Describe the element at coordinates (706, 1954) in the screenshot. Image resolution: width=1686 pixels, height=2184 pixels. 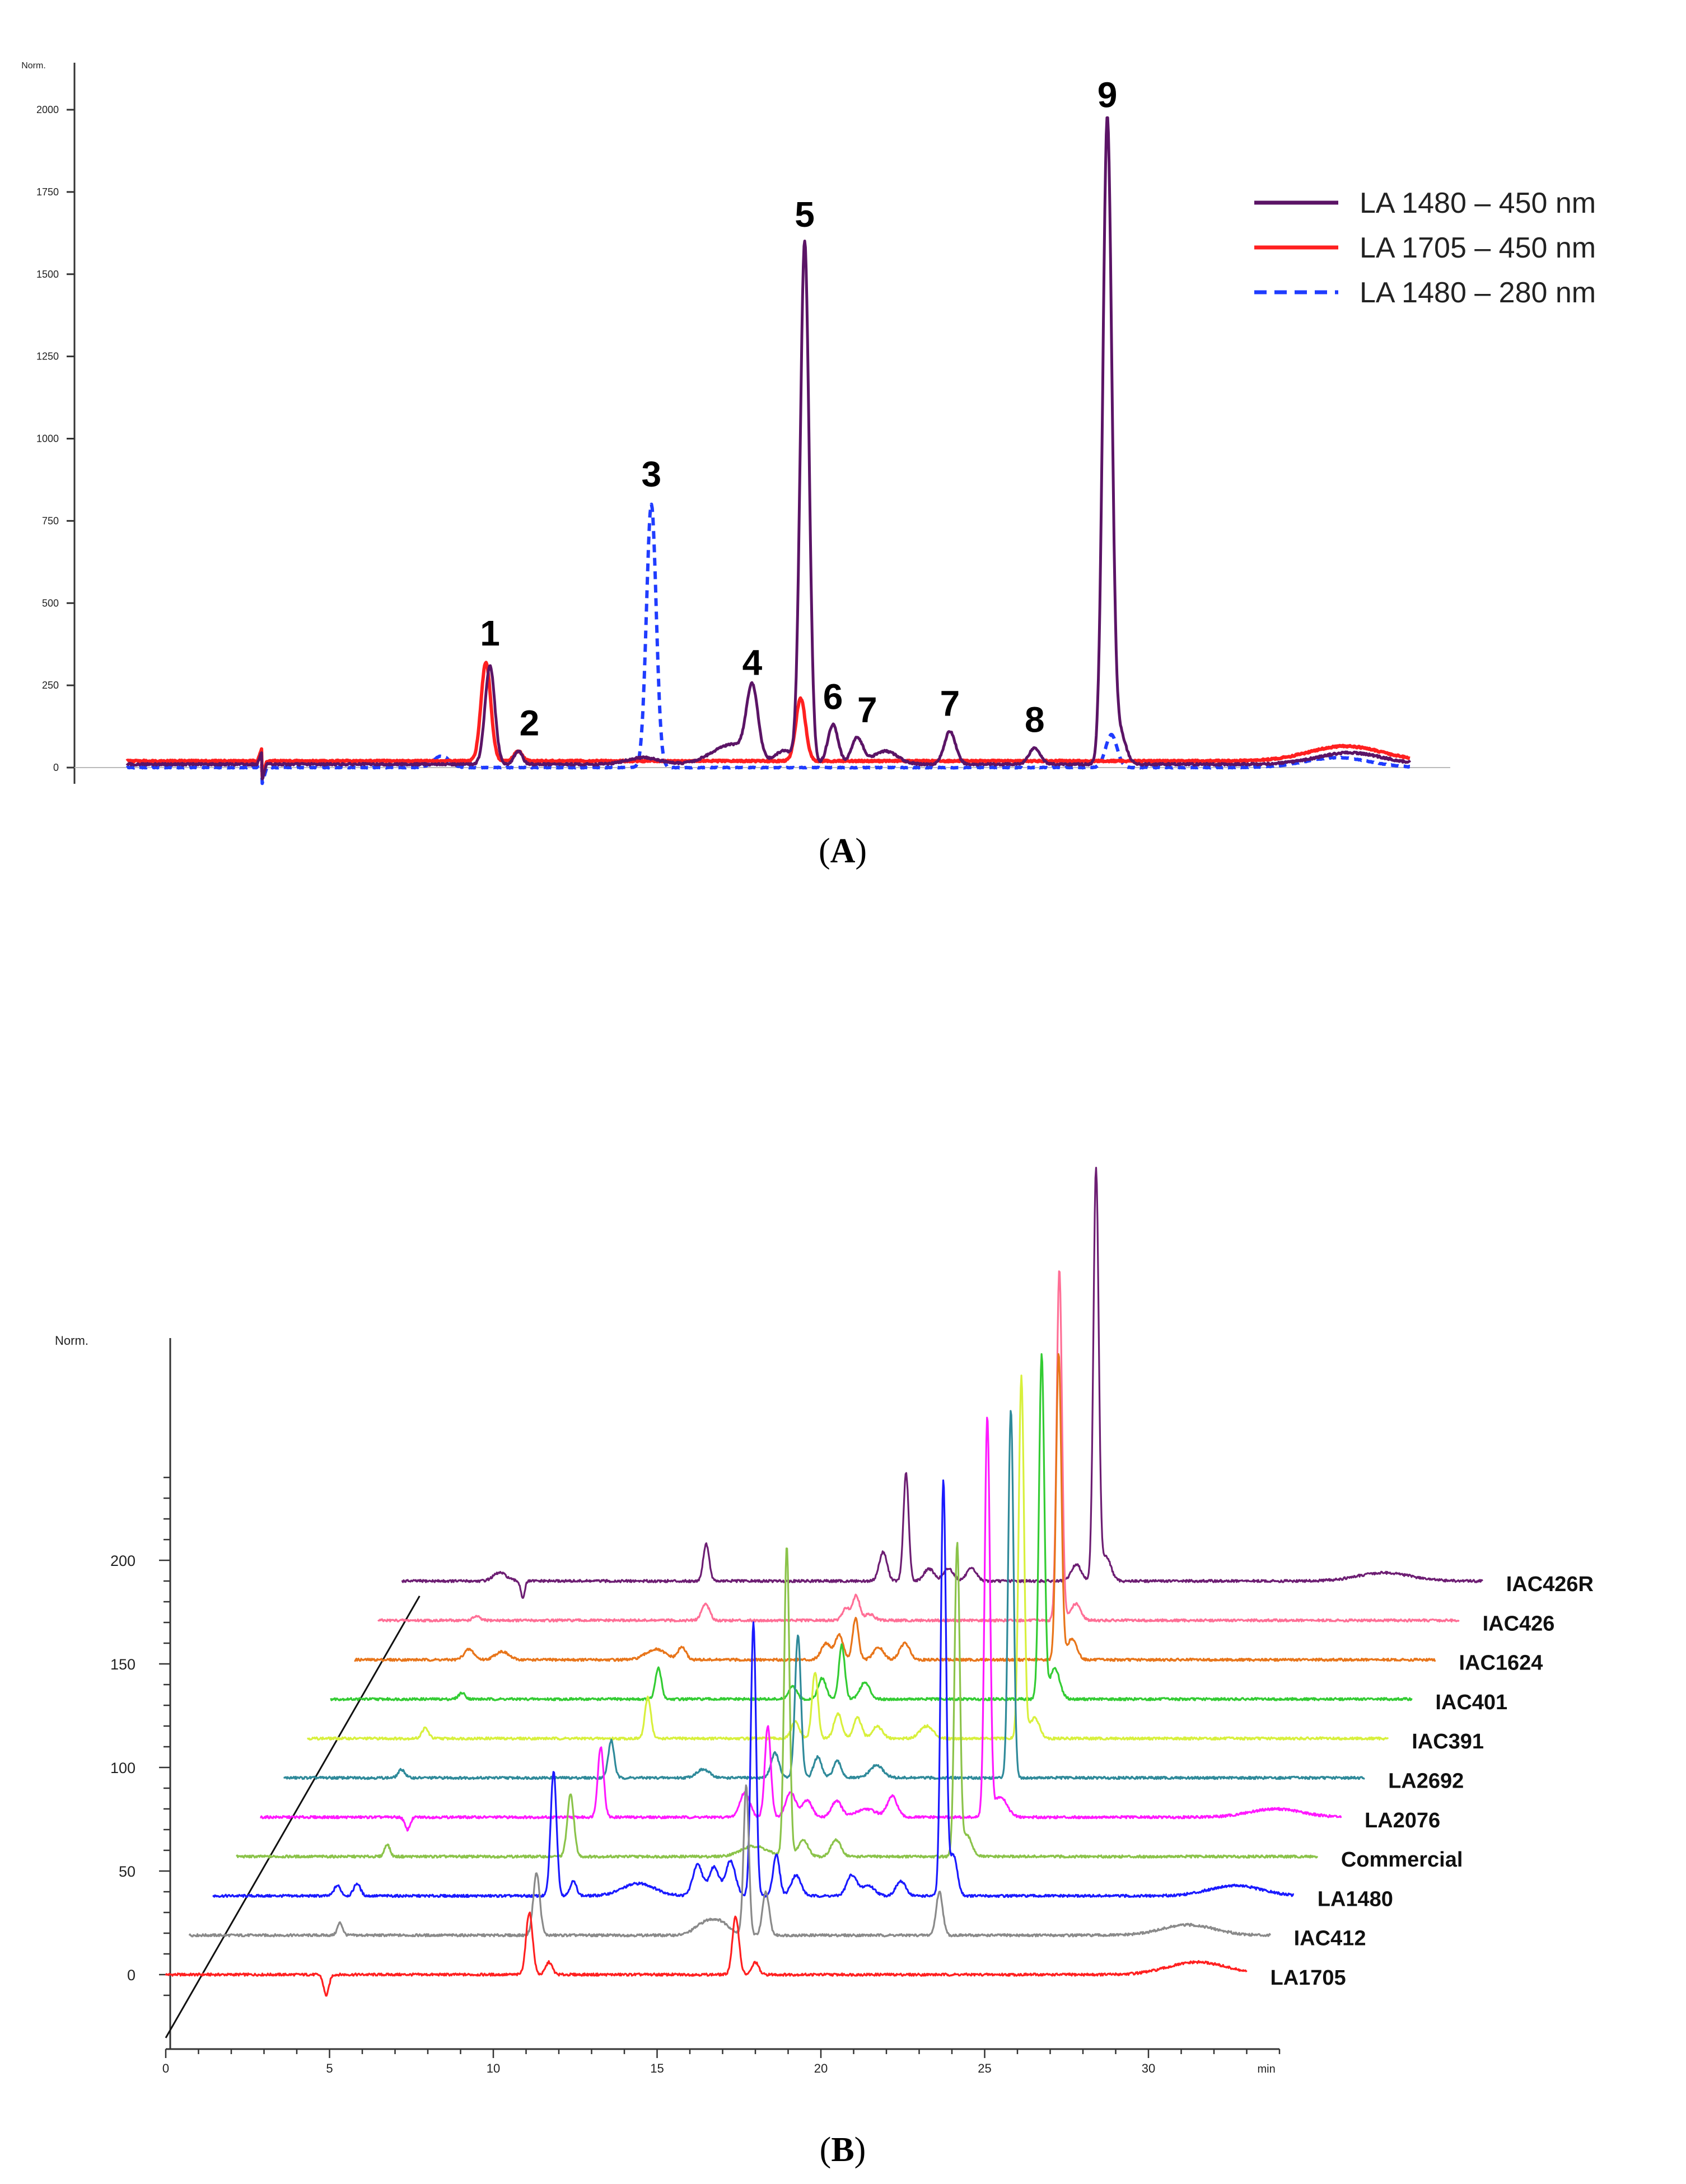
I see `panel-b-trace-la1705` at that location.